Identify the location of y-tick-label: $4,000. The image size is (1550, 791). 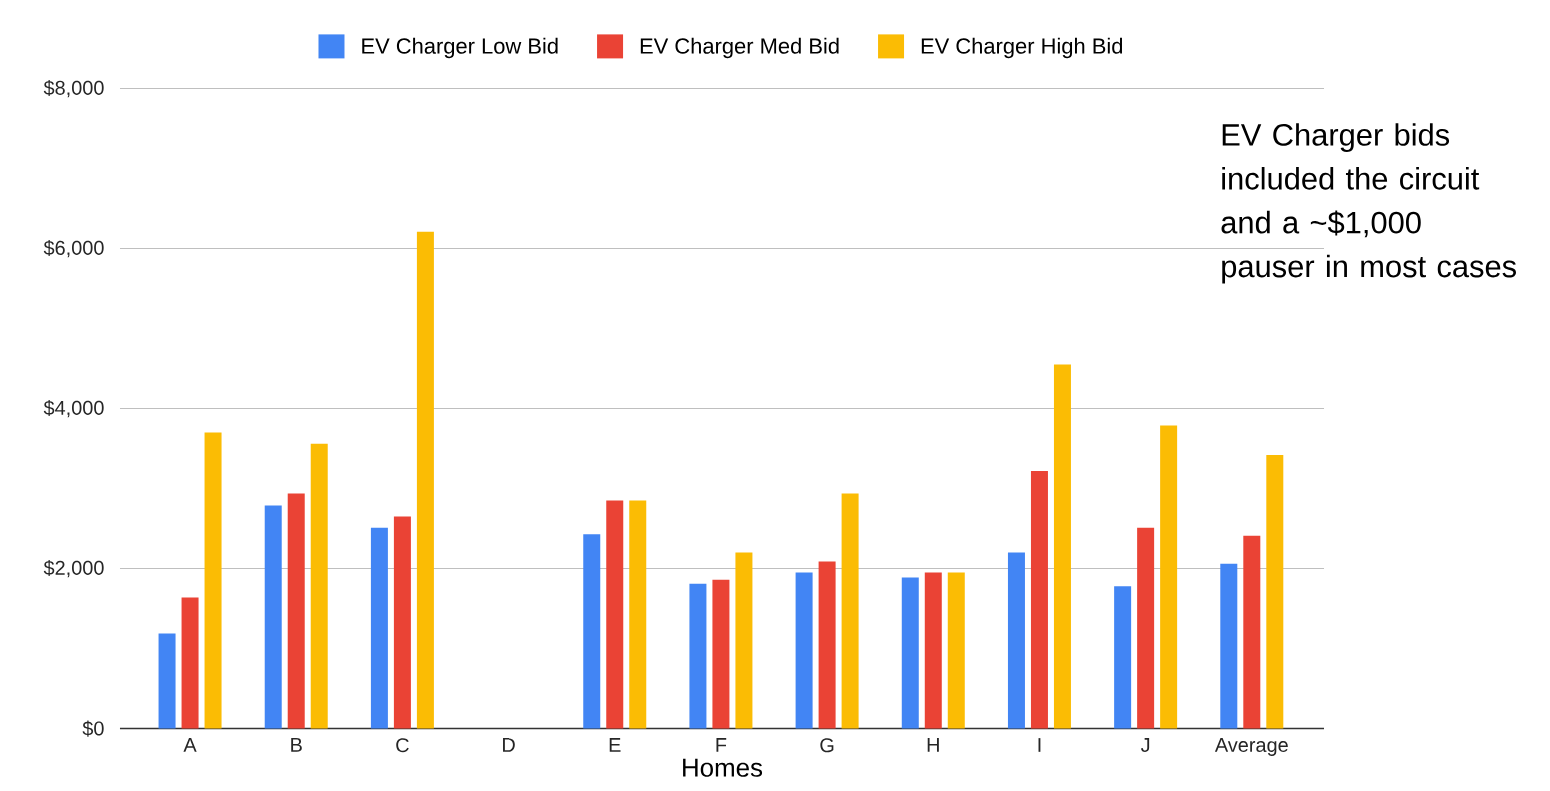
(73, 408).